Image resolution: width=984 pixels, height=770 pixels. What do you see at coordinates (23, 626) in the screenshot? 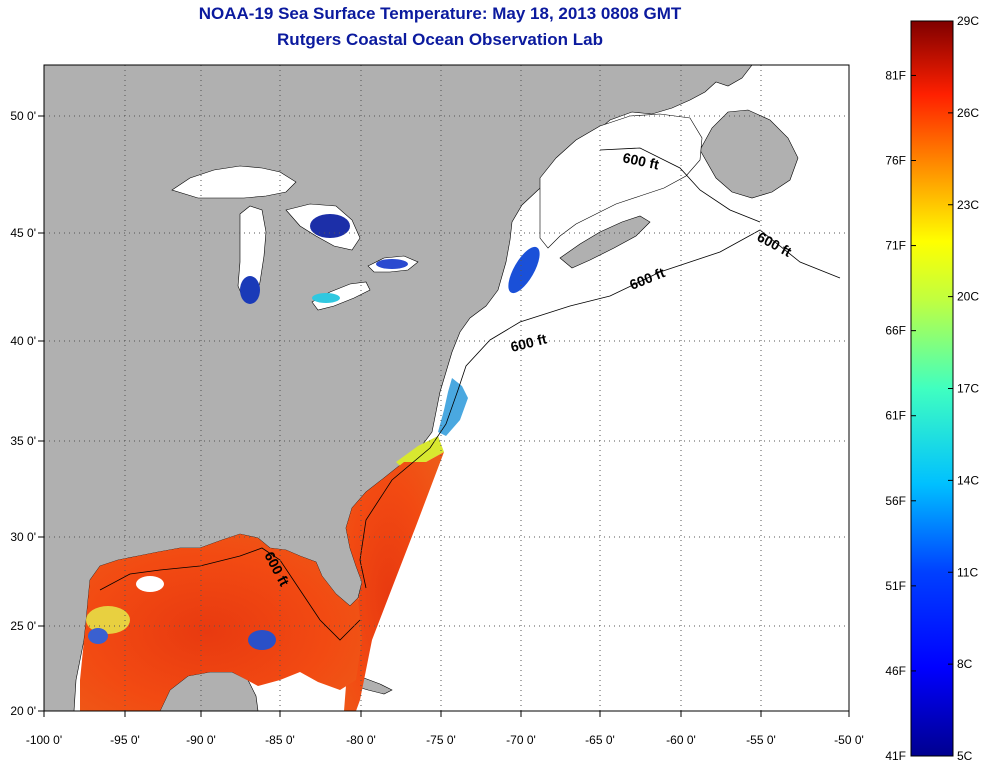
I see `y-tick-label: 25 0'` at bounding box center [23, 626].